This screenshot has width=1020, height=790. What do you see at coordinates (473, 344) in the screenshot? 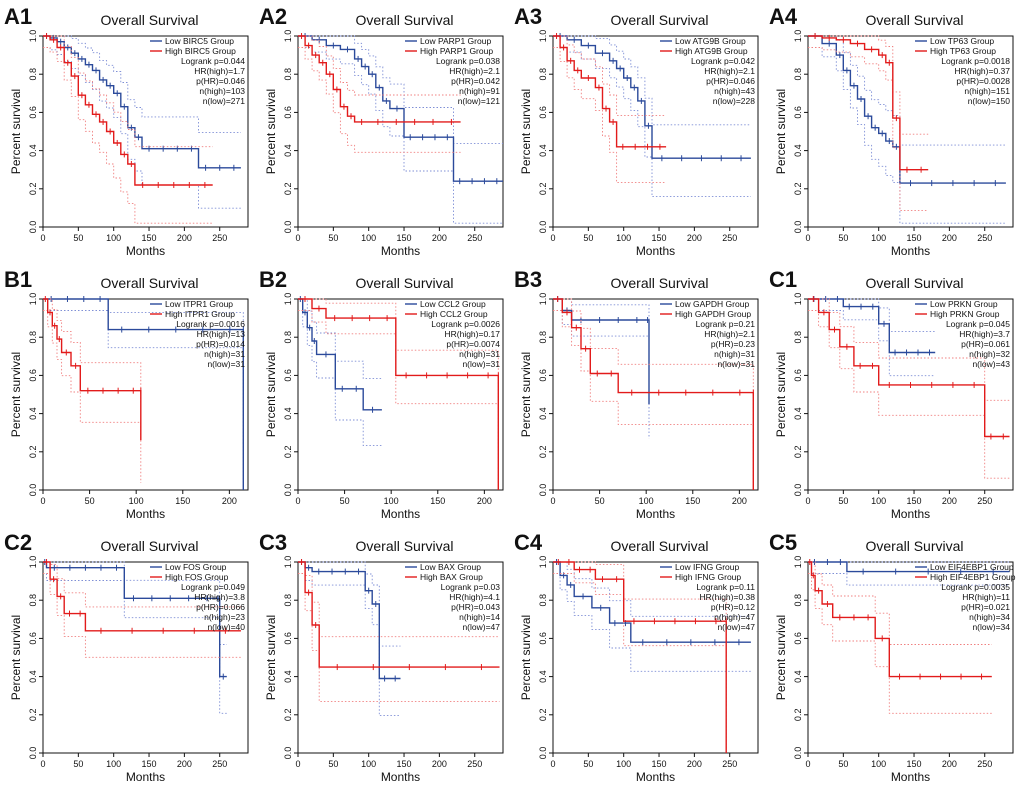
I see `stat-line: p(HR)=0.0074` at bounding box center [473, 344].